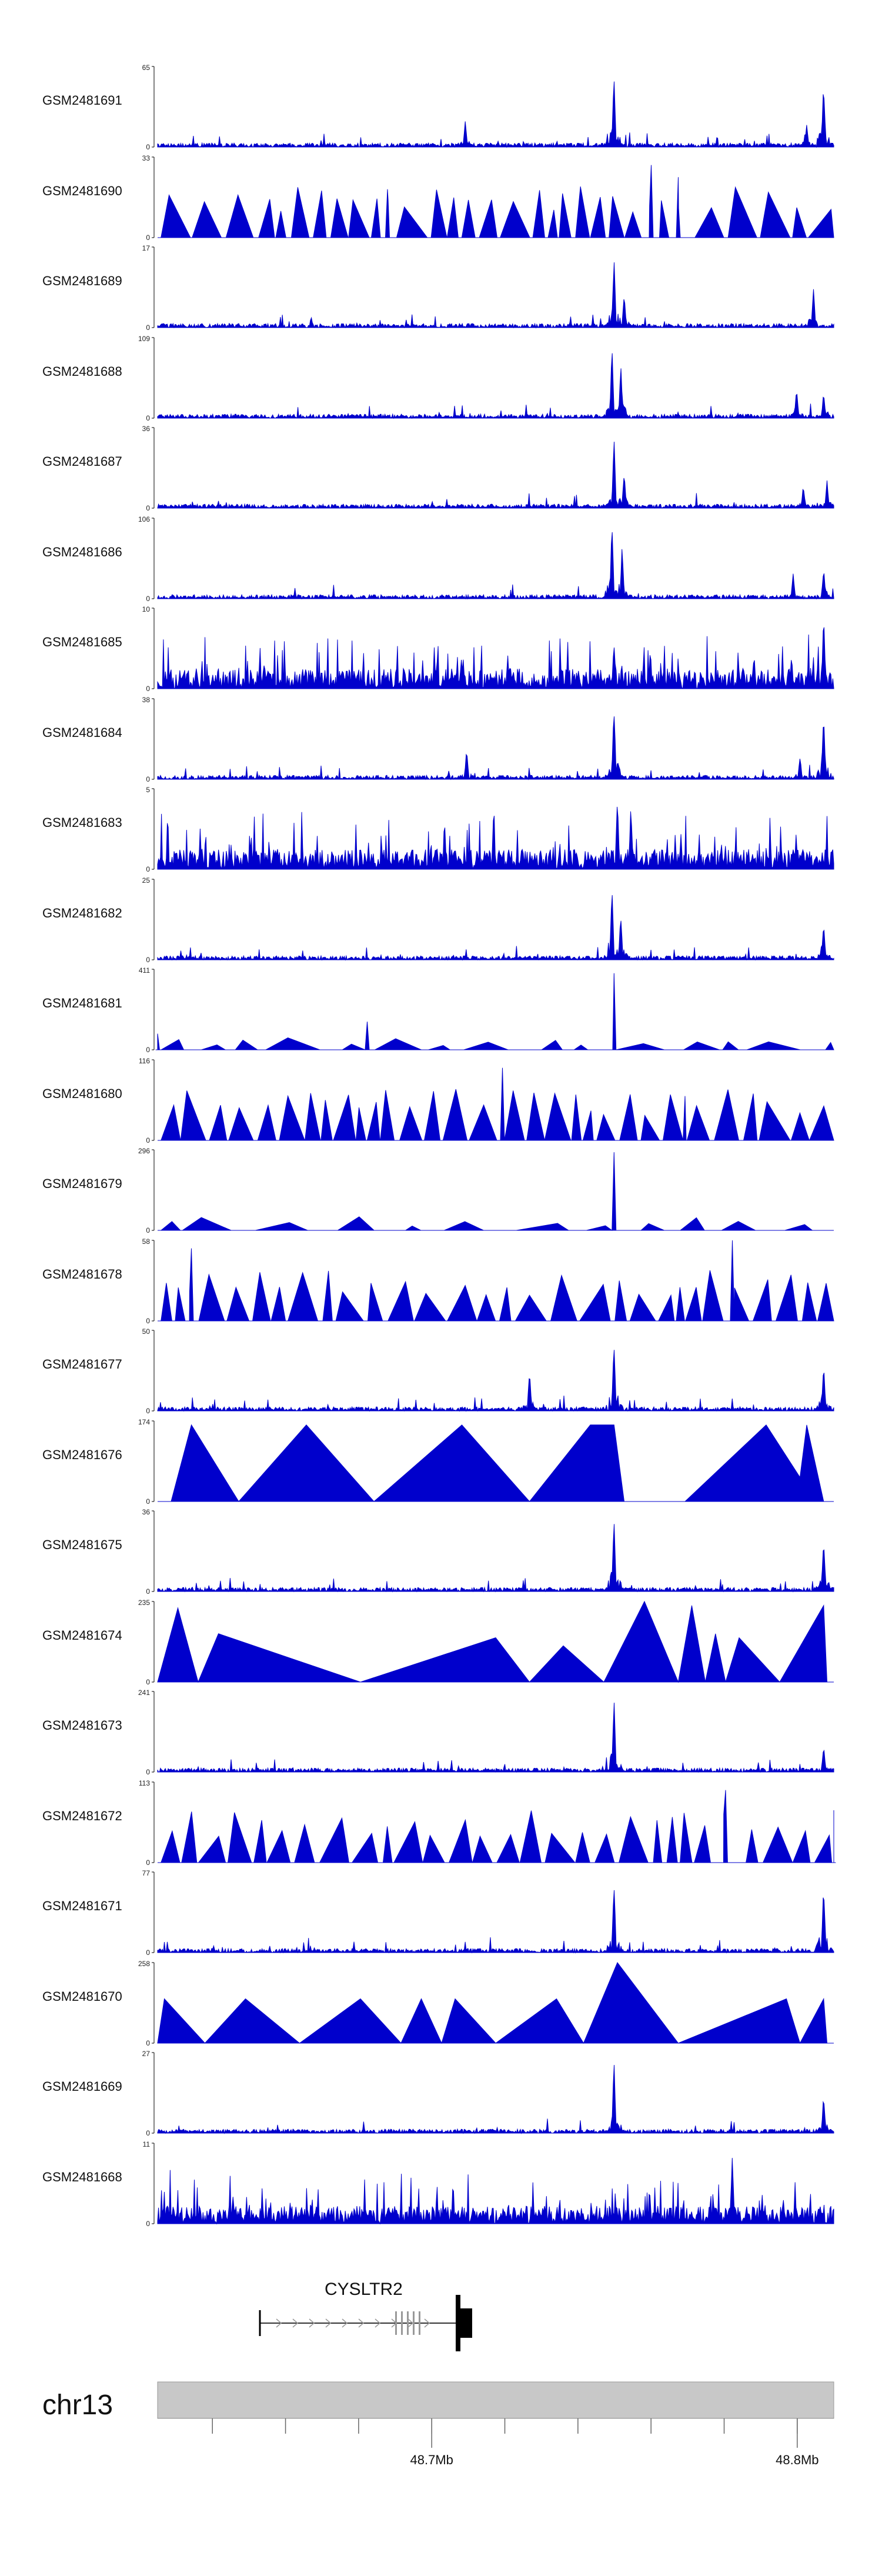  I want to click on track-plot: 109 0, so click(486, 379).